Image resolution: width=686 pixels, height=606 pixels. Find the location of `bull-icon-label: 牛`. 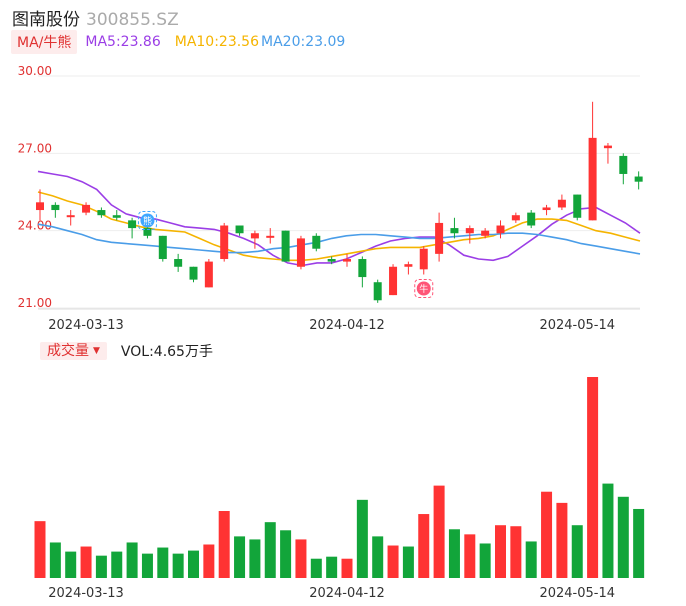

bull-icon-label: 牛 is located at coordinates (423, 289).